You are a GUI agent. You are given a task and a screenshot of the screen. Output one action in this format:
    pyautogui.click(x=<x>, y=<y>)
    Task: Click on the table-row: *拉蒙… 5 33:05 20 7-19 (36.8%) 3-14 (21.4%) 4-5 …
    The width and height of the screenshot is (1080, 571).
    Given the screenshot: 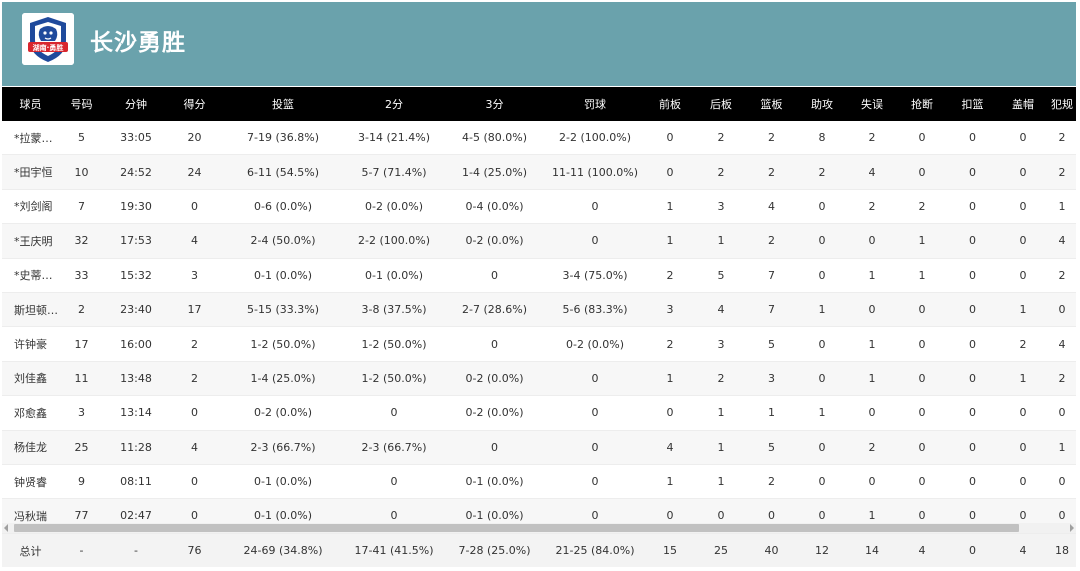 What is the action you would take?
    pyautogui.click(x=539, y=138)
    